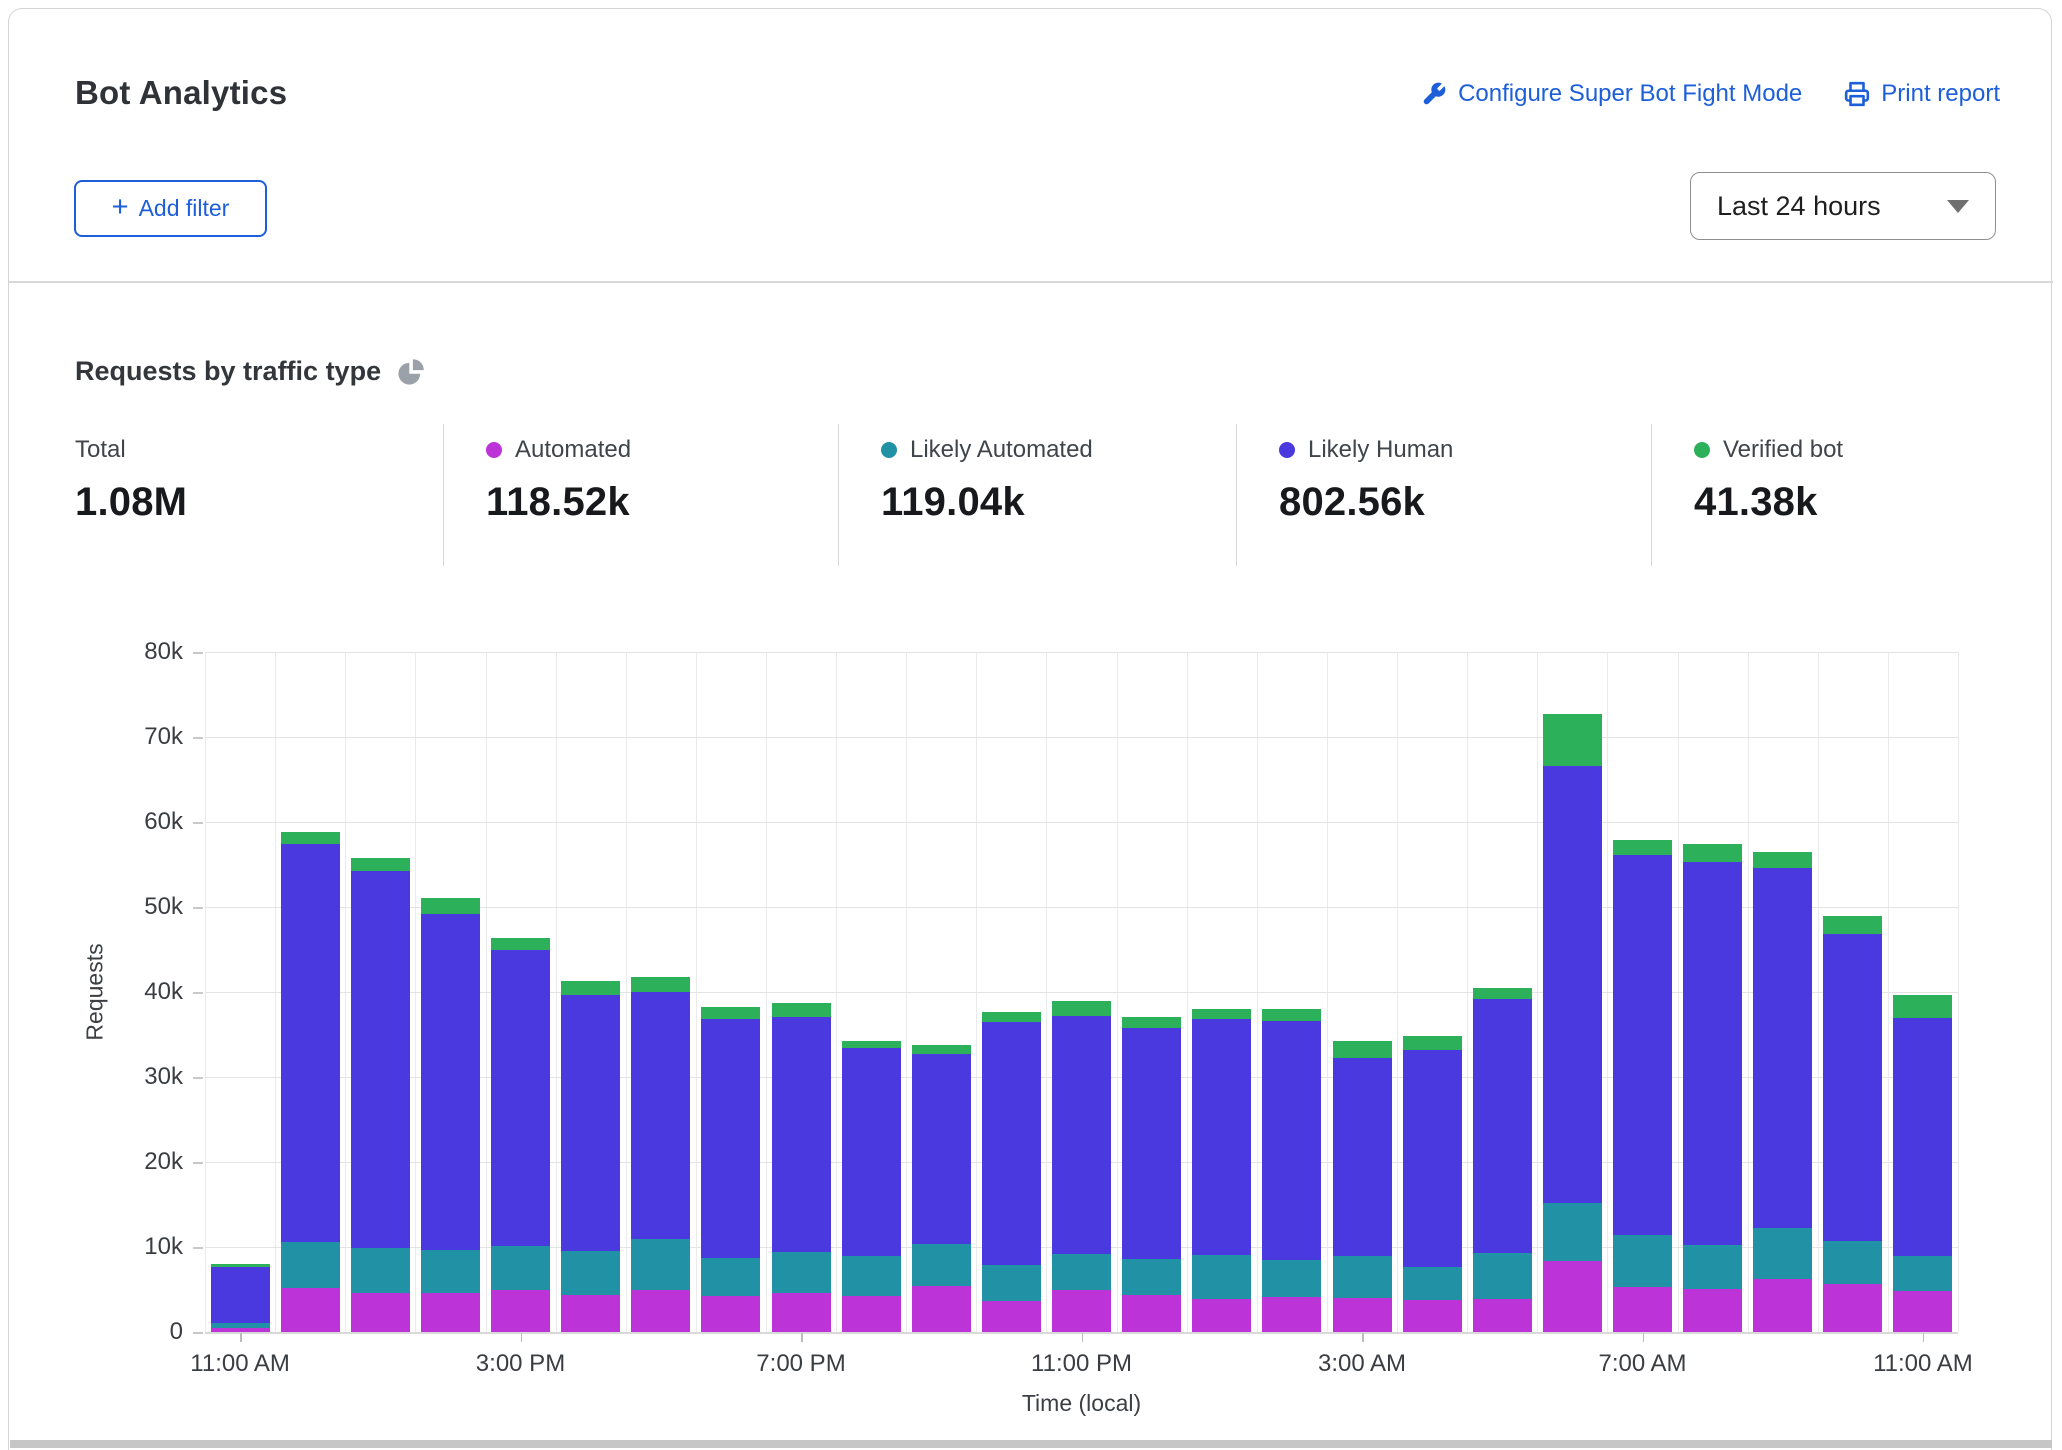 This screenshot has height=1450, width=2062. Describe the element at coordinates (1081, 1166) in the screenshot. I see `bar-1100pm` at that location.